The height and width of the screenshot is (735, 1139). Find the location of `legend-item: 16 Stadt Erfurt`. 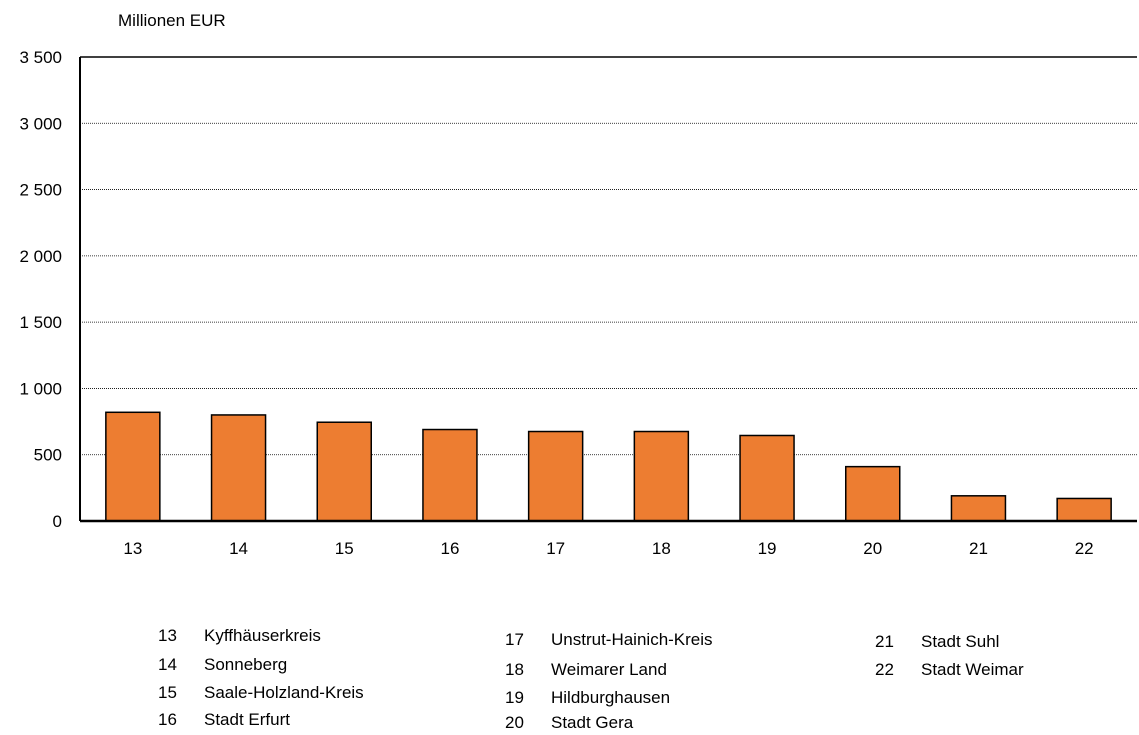

legend-item: 16 Stadt Erfurt is located at coordinates (224, 720).